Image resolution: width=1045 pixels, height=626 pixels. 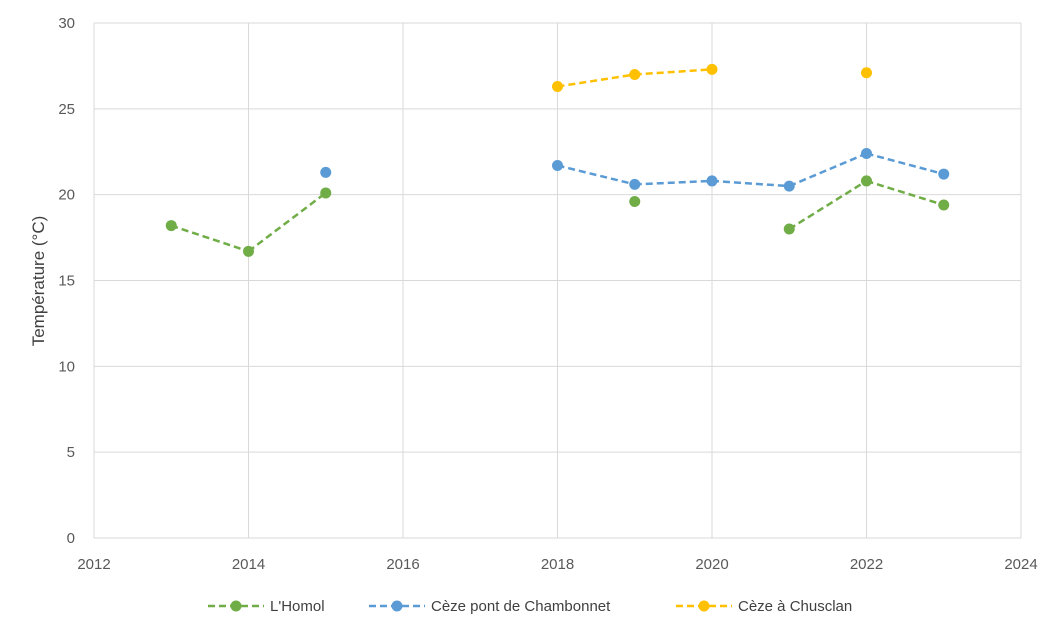 What do you see at coordinates (402, 564) in the screenshot?
I see `x-tick-label: 2016` at bounding box center [402, 564].